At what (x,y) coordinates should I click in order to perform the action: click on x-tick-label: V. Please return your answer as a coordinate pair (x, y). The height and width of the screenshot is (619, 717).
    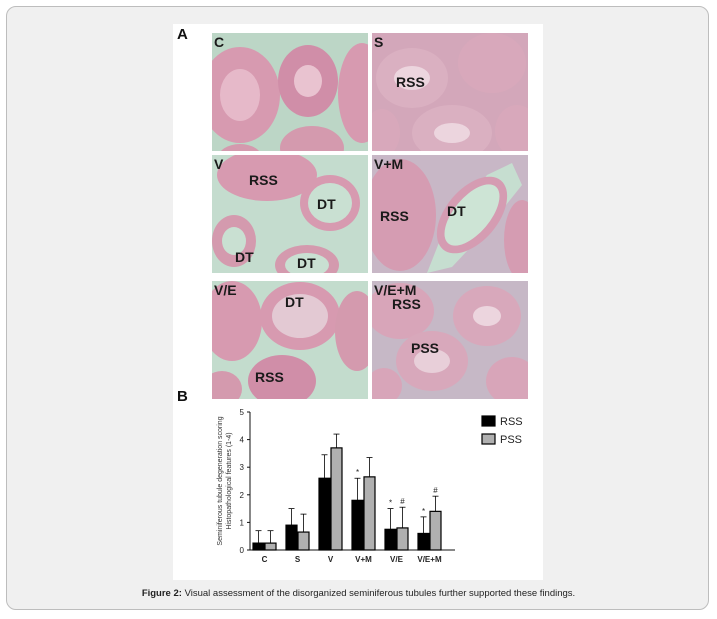
    Looking at the image, I should click on (331, 559).